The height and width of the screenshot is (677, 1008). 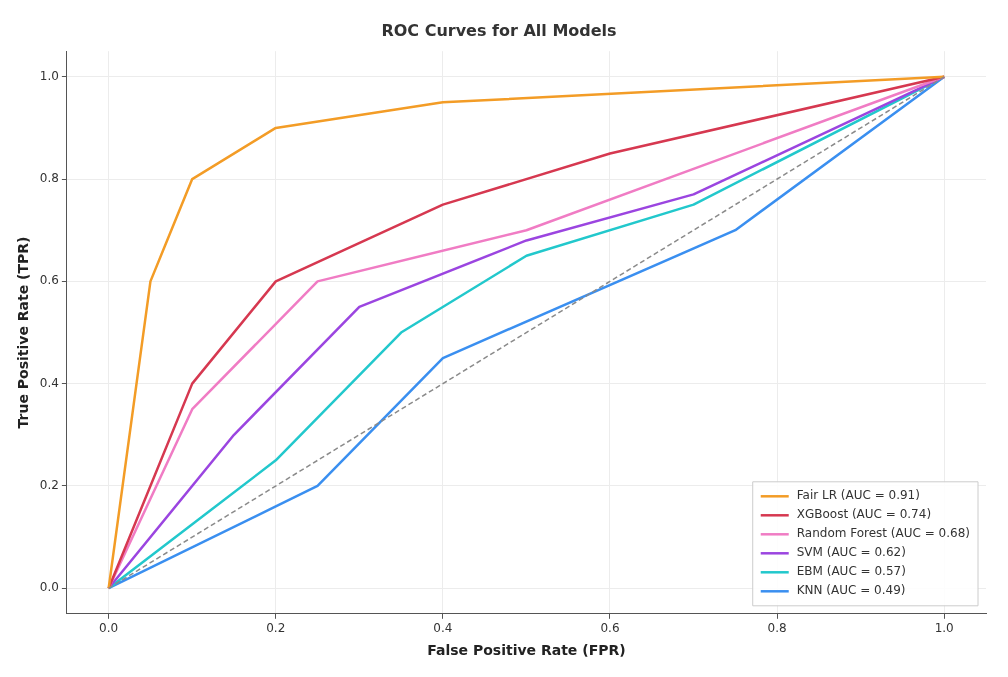 I want to click on y-tick-label: 0.0, so click(x=49, y=587).